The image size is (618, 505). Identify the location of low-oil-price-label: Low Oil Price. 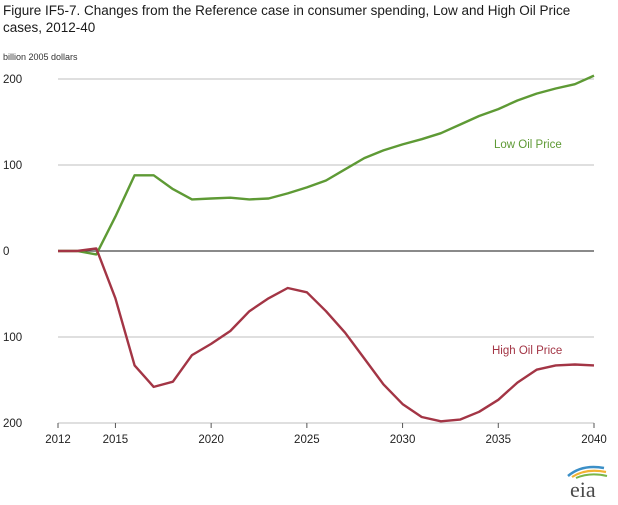
(528, 145).